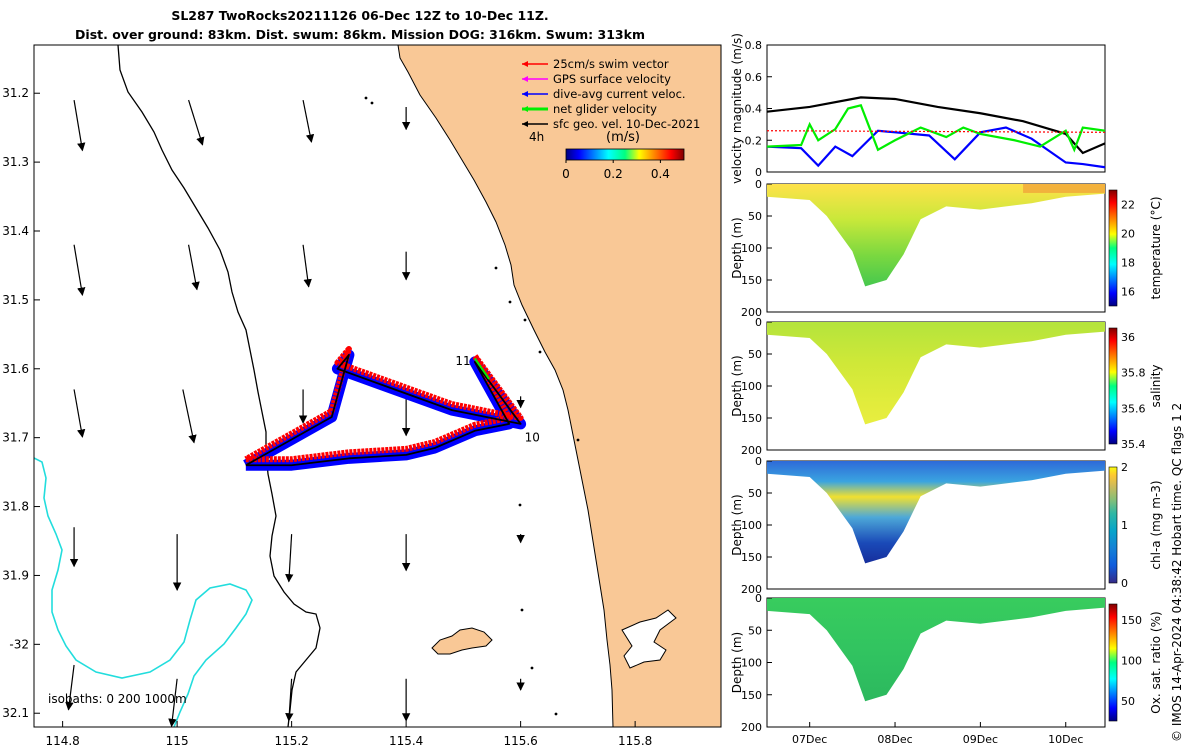  I want to click on velocity-y-tick-label: 0, so click(758, 172).